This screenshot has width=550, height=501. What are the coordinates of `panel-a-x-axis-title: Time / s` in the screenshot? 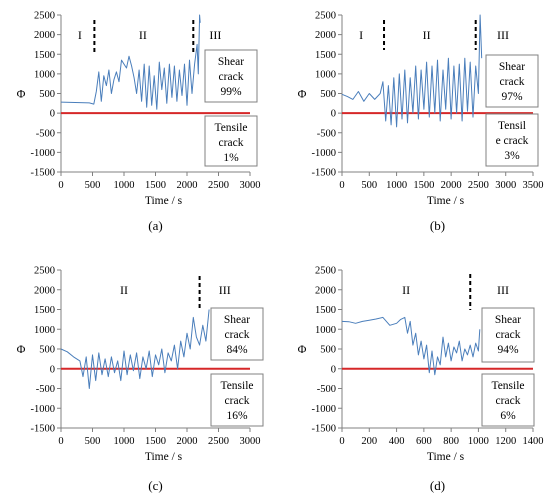 It's located at (164, 201).